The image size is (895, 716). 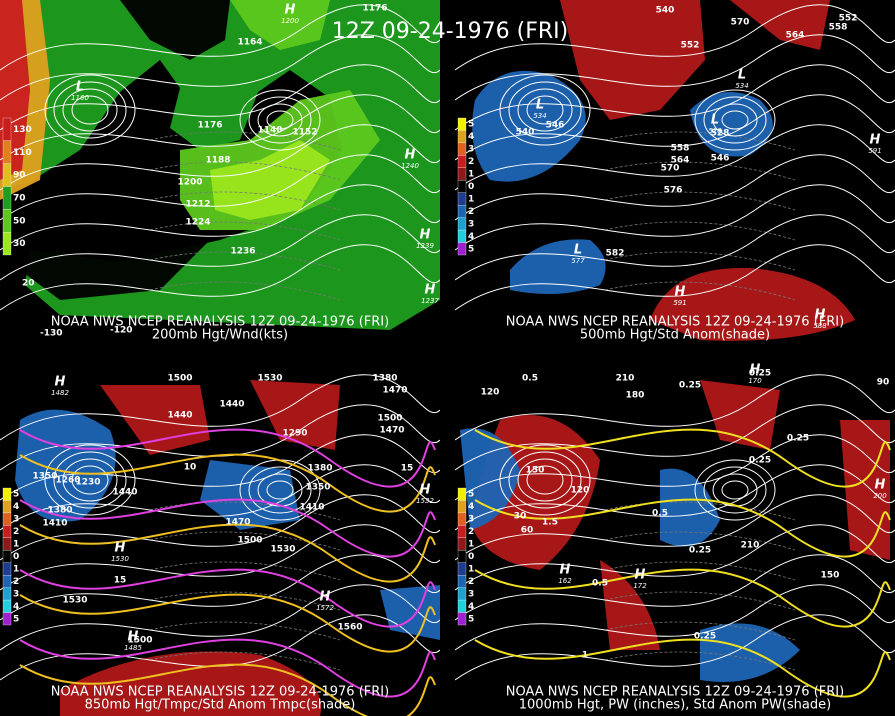 What do you see at coordinates (19, 244) in the screenshot?
I see `colorbar-label: 30` at bounding box center [19, 244].